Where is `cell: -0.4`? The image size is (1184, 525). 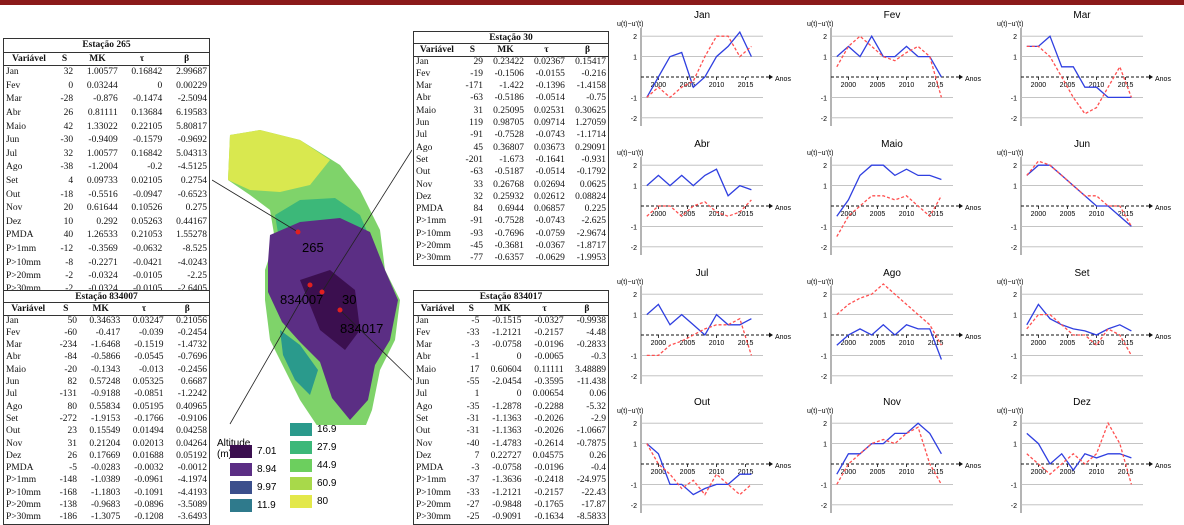
cell: -0.4 is located at coordinates (598, 468).